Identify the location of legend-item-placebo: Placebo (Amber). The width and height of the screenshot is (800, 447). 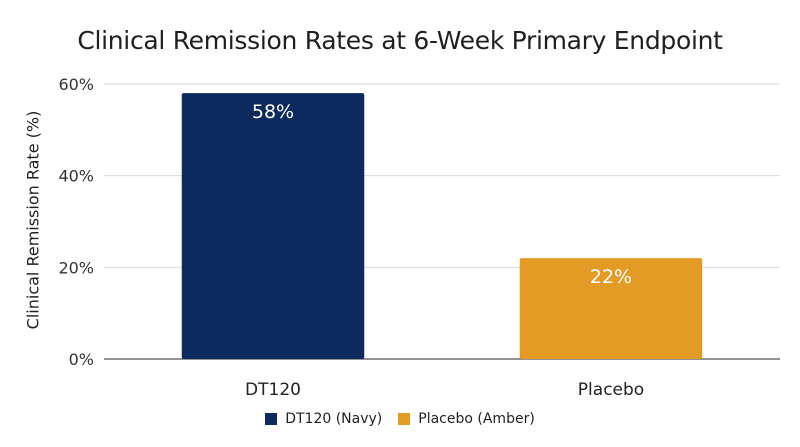
(466, 419).